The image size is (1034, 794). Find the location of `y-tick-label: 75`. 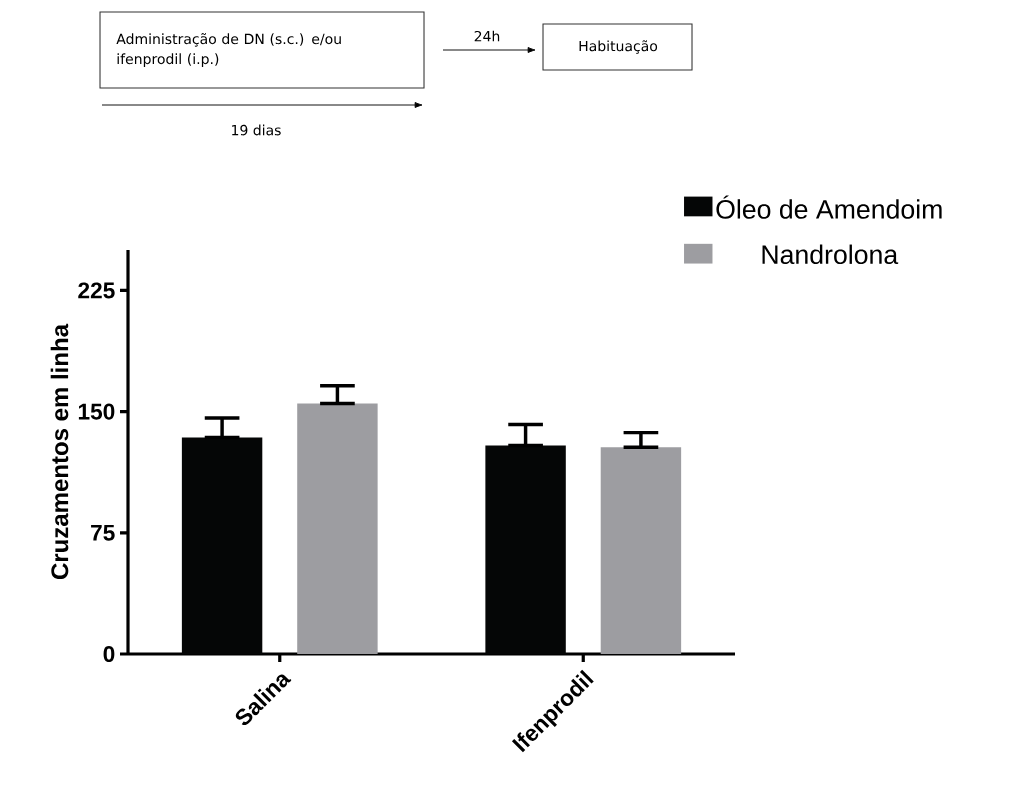

y-tick-label: 75 is located at coordinates (103, 532).